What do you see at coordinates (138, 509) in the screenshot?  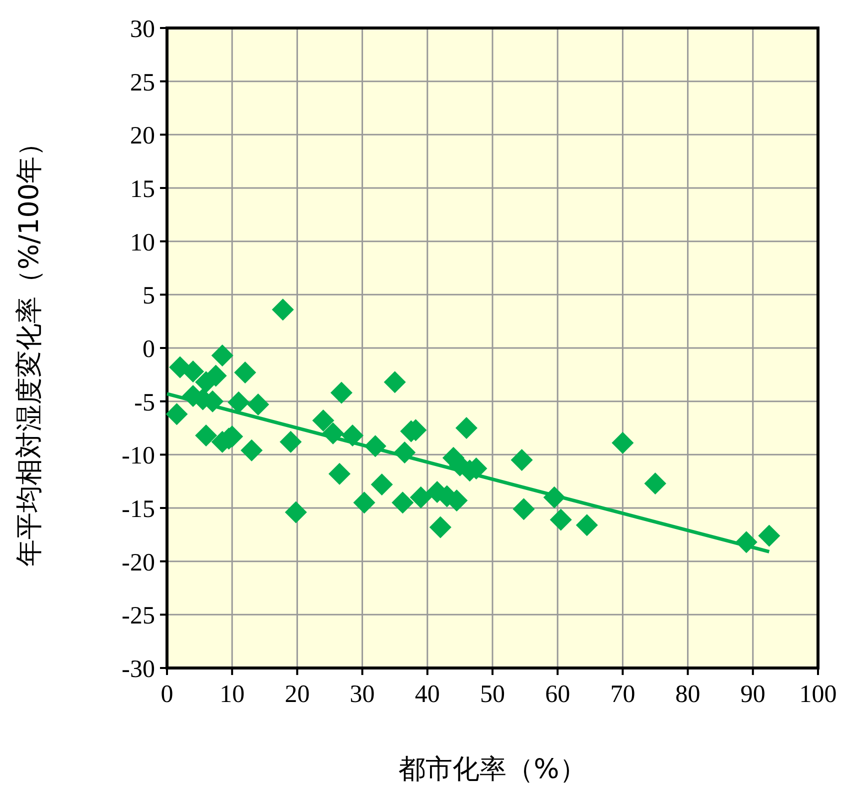 I see `y-tick-label: -15` at bounding box center [138, 509].